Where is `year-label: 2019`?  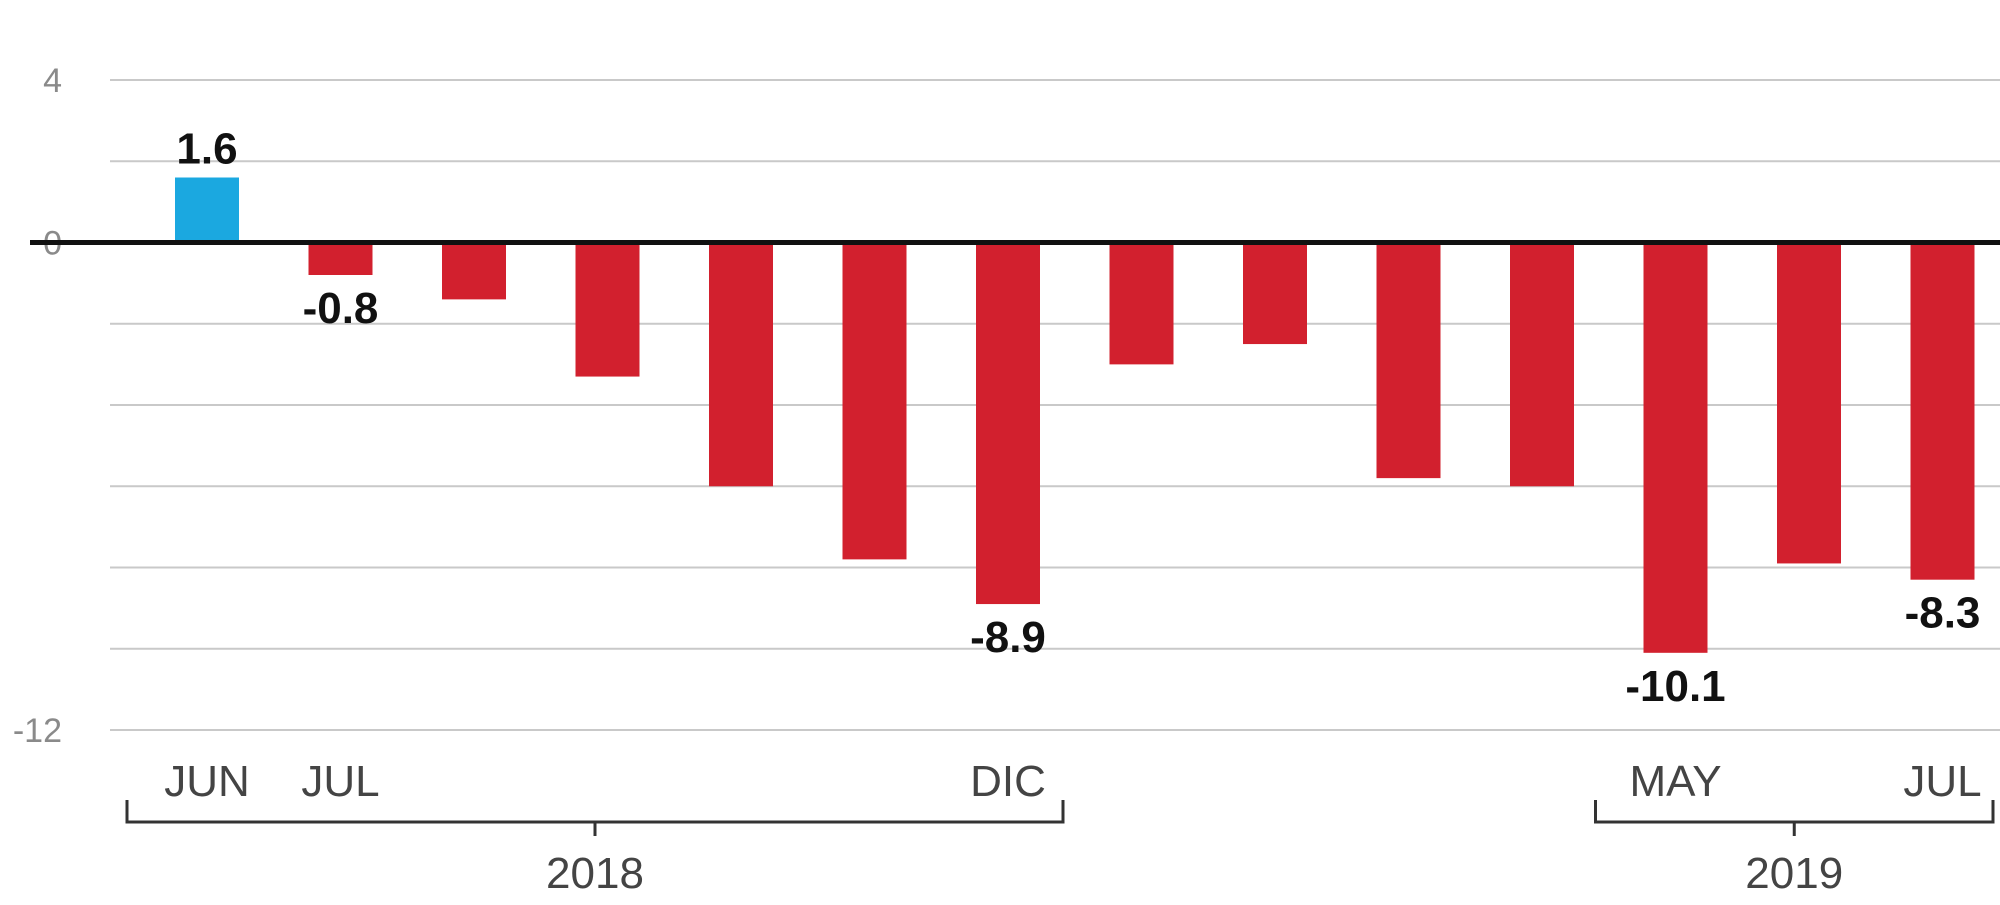 year-label: 2019 is located at coordinates (1794, 873).